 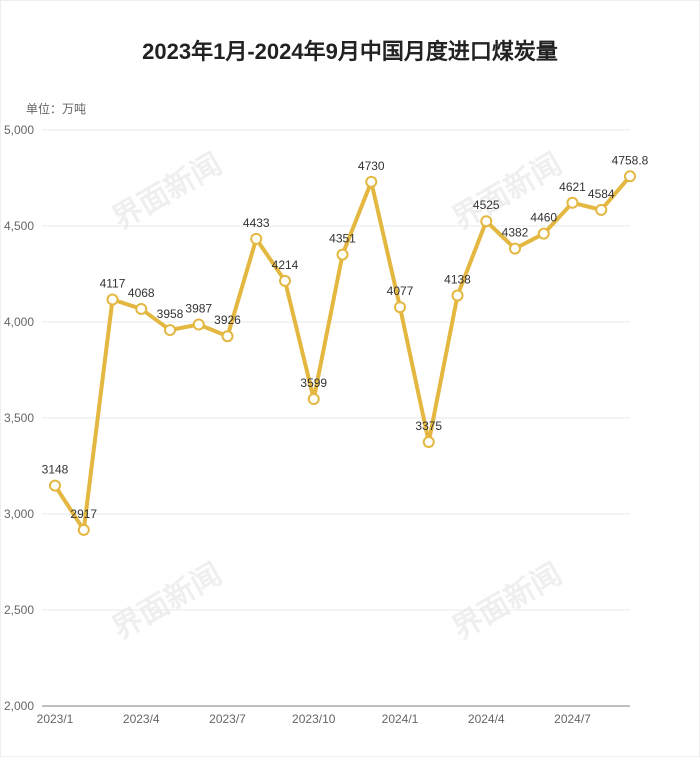 What do you see at coordinates (285, 265) in the screenshot?
I see `data-label: 4214` at bounding box center [285, 265].